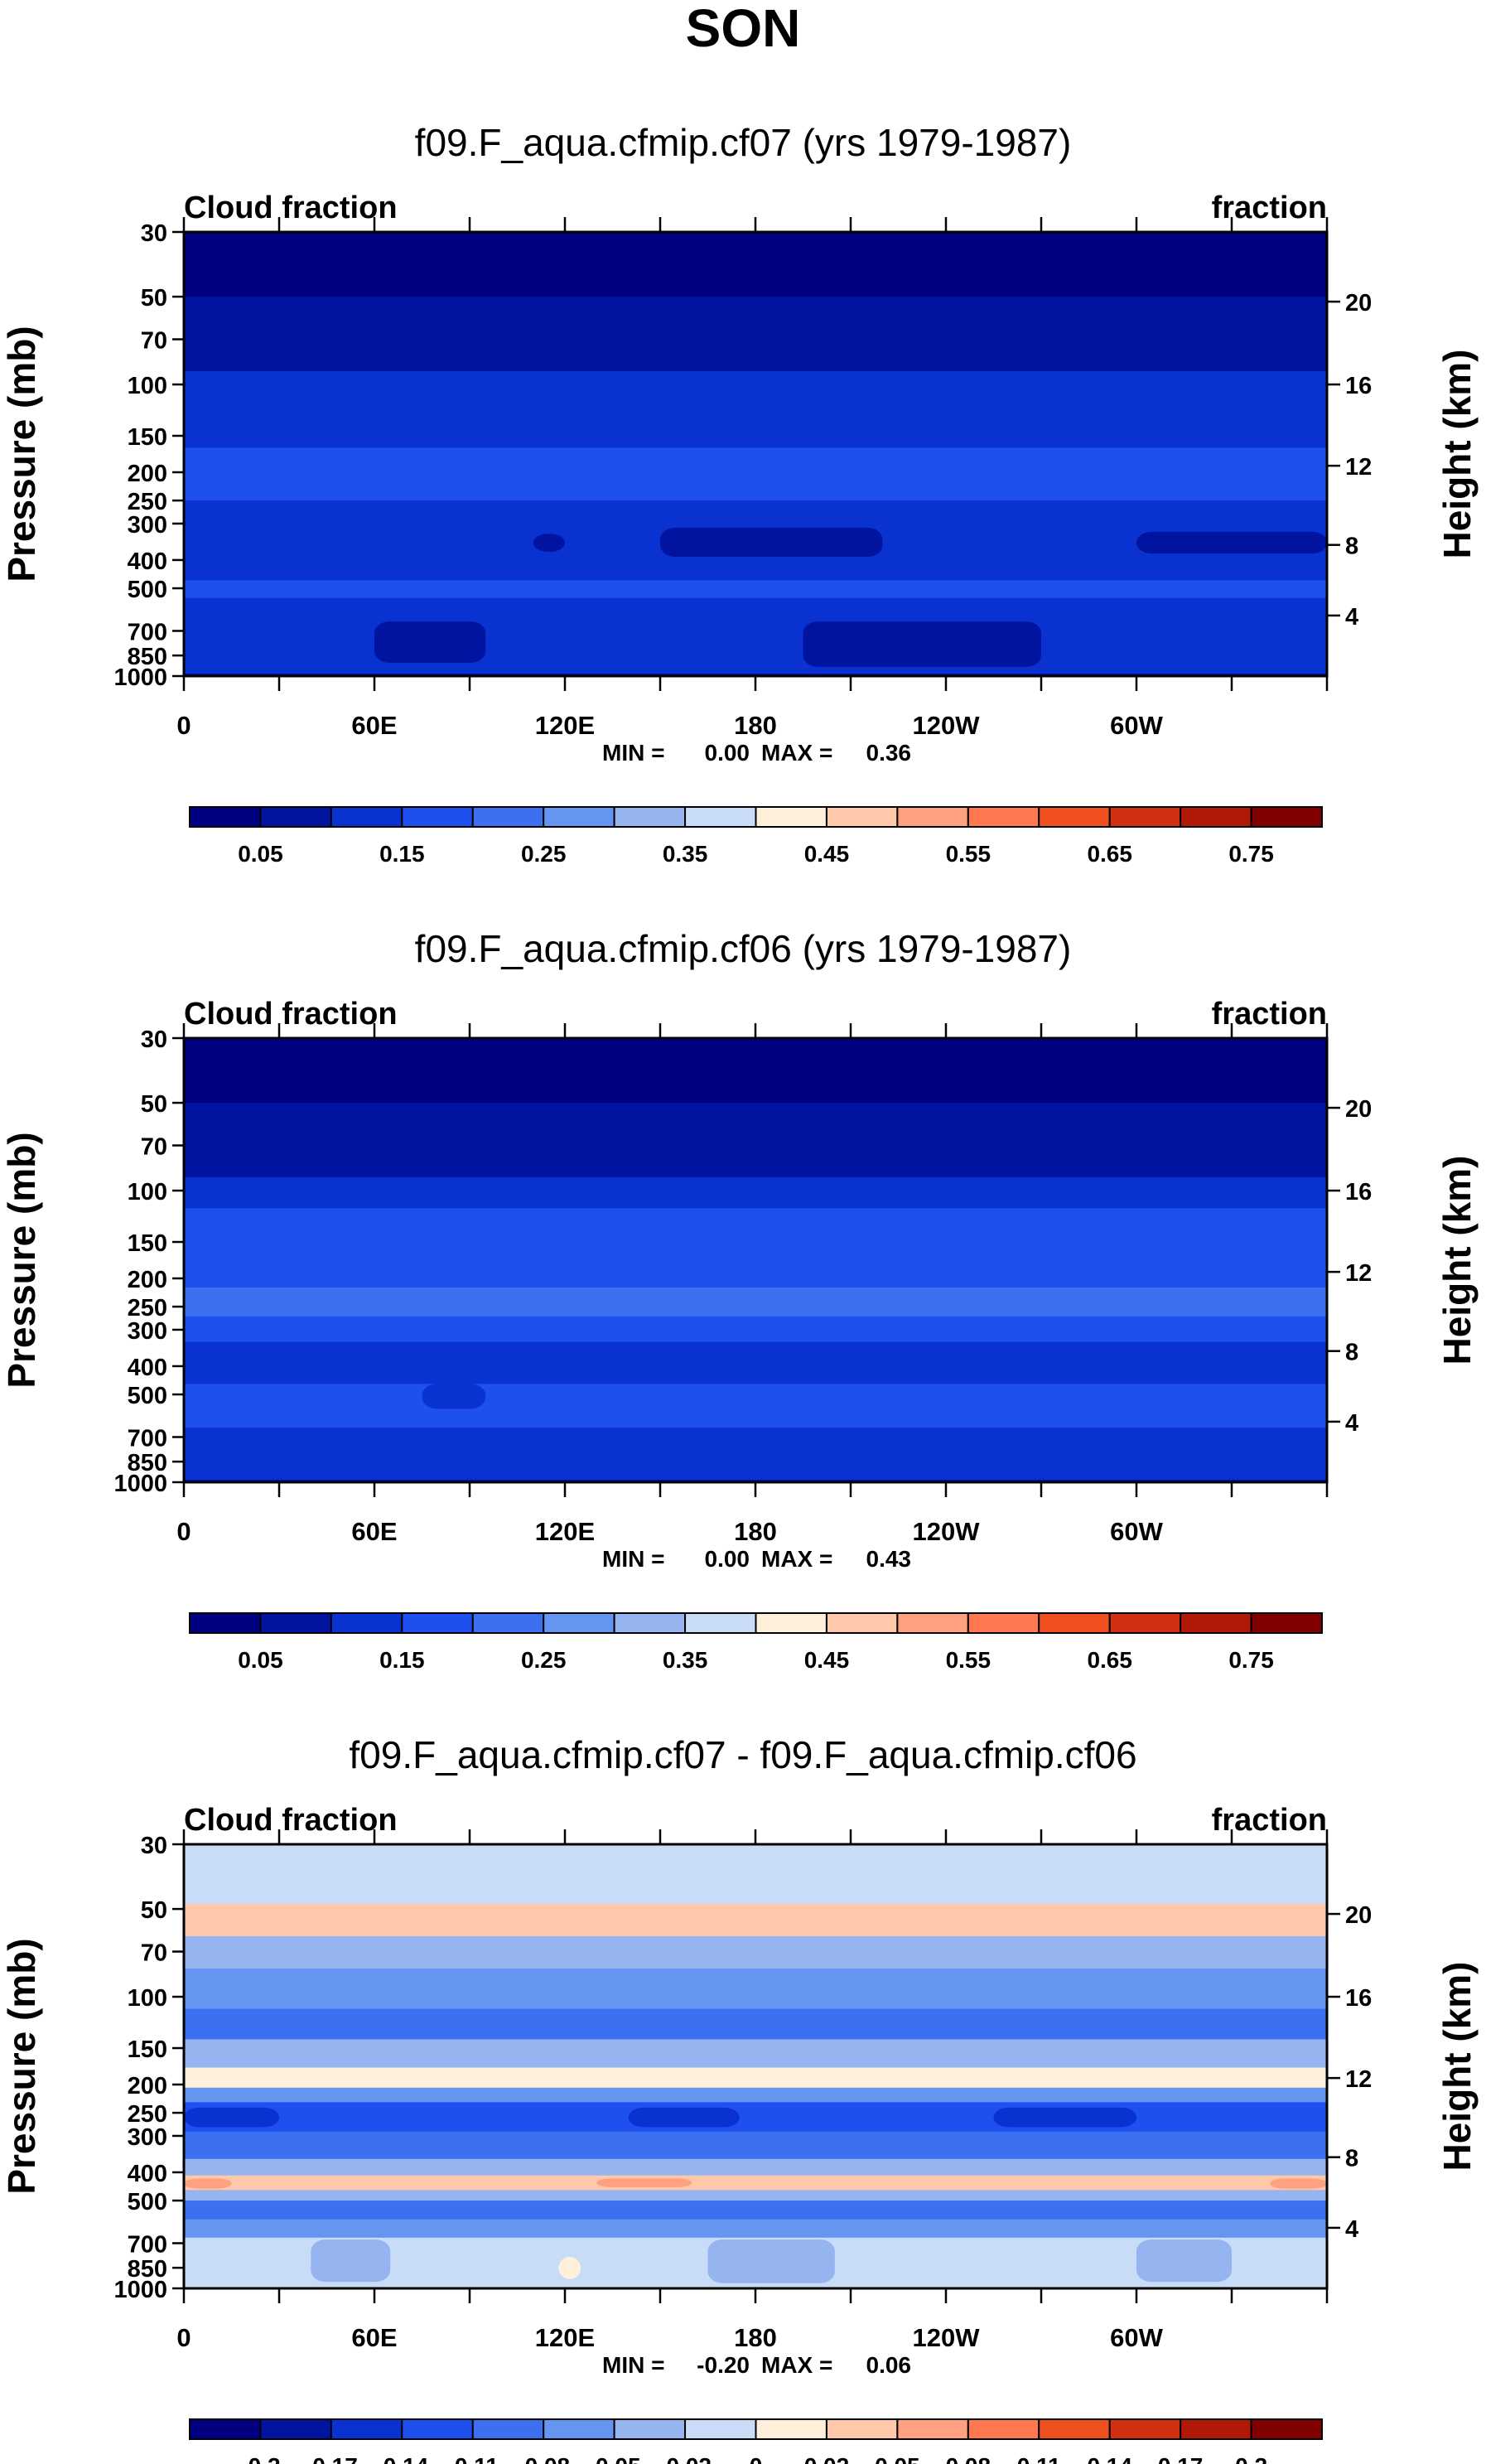 The image size is (1486, 2464). What do you see at coordinates (685, 854) in the screenshot?
I see `colorbar-label: 0.35` at bounding box center [685, 854].